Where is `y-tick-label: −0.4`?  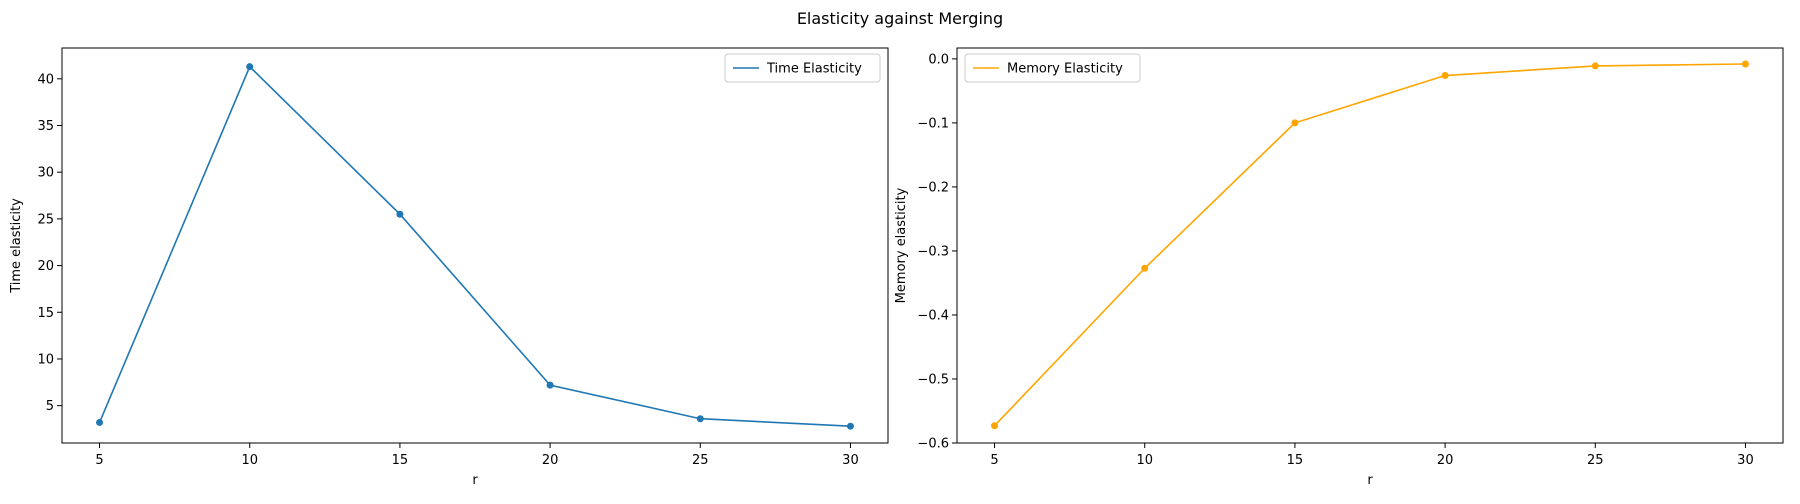 y-tick-label: −0.4 is located at coordinates (933, 315).